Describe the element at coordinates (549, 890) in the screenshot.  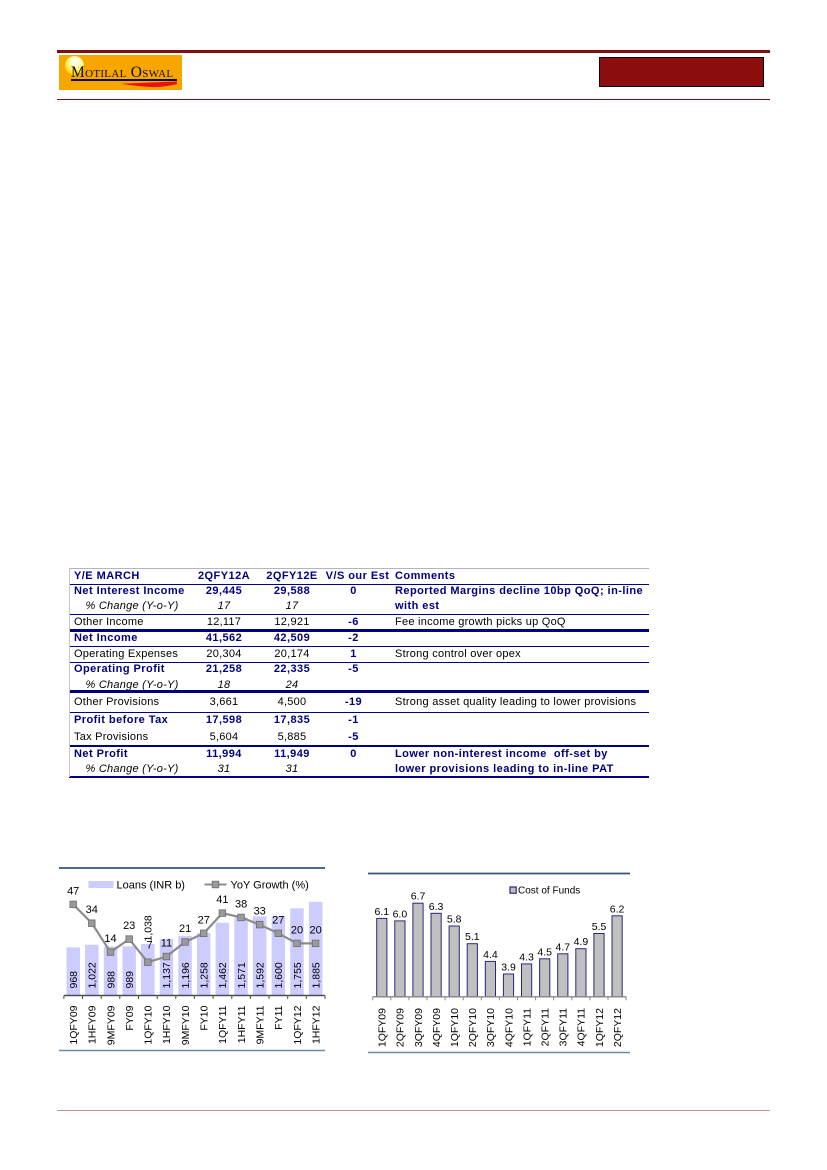
I see `svg-text: Cost of Funds` at that location.